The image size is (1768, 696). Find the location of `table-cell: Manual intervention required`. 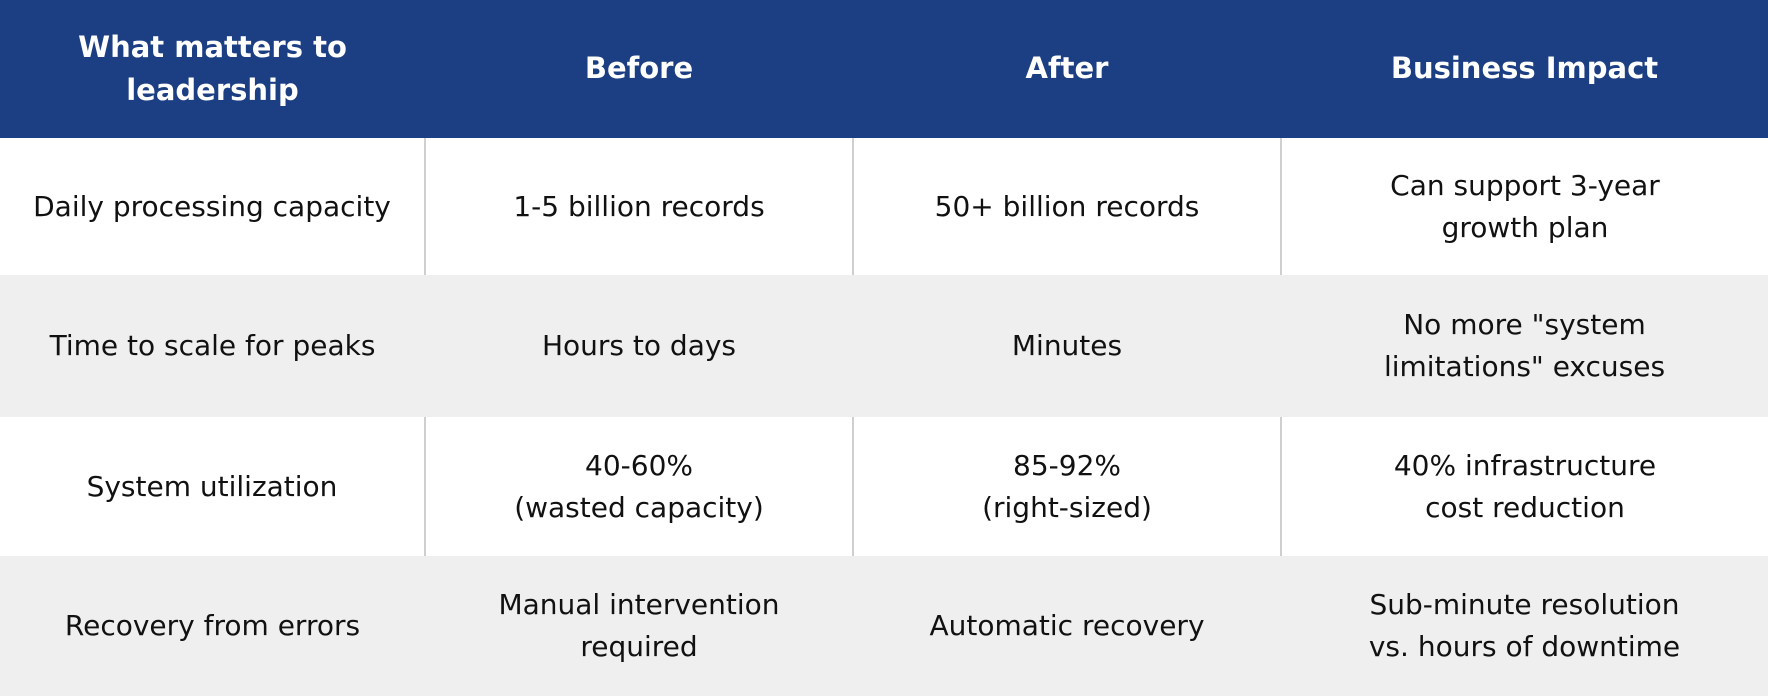

table-cell: Manual intervention required is located at coordinates (639, 626).